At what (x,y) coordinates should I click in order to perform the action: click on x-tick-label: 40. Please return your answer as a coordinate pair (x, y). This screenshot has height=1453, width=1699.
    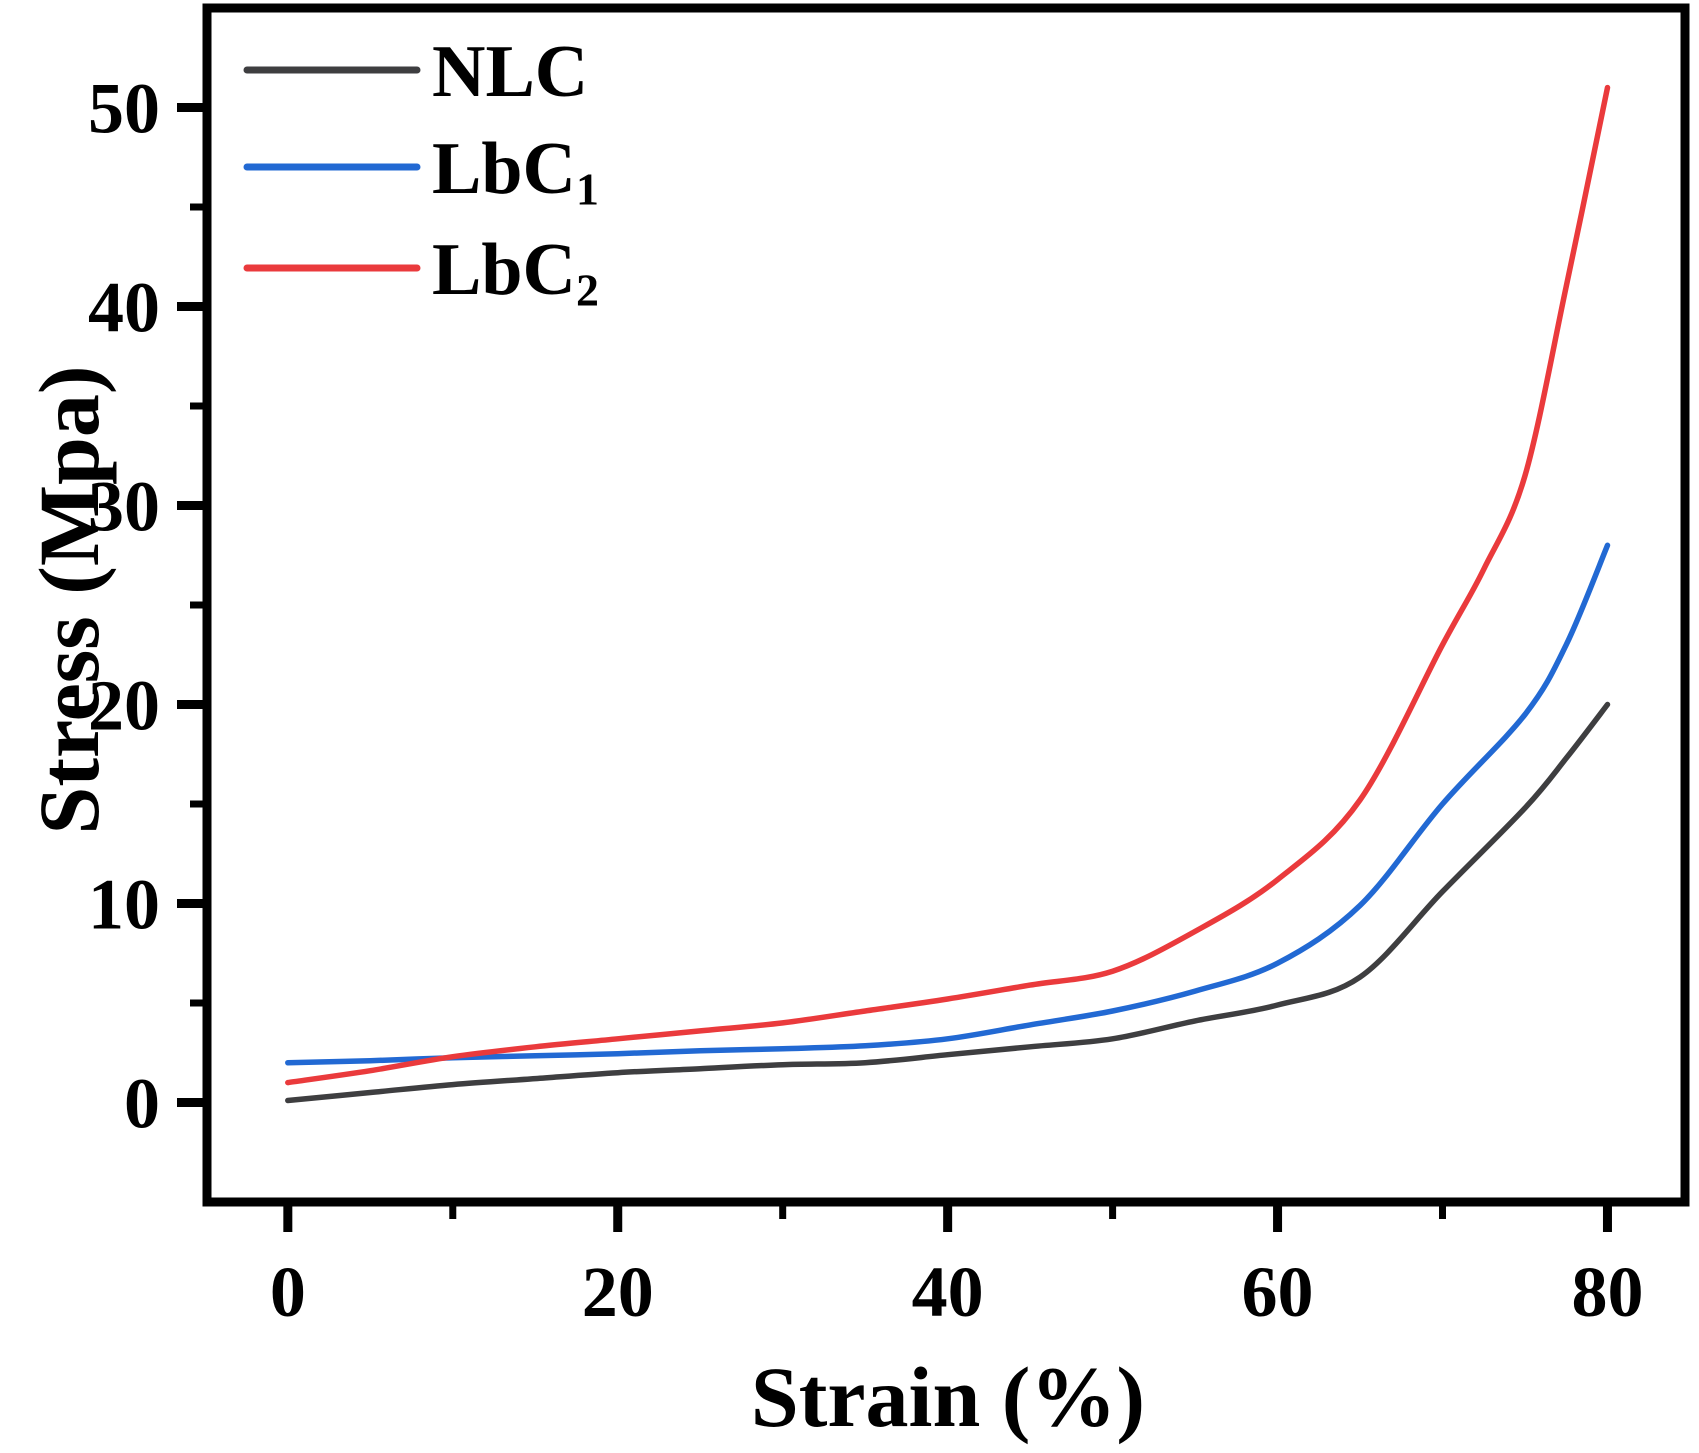
    Looking at the image, I should click on (948, 1292).